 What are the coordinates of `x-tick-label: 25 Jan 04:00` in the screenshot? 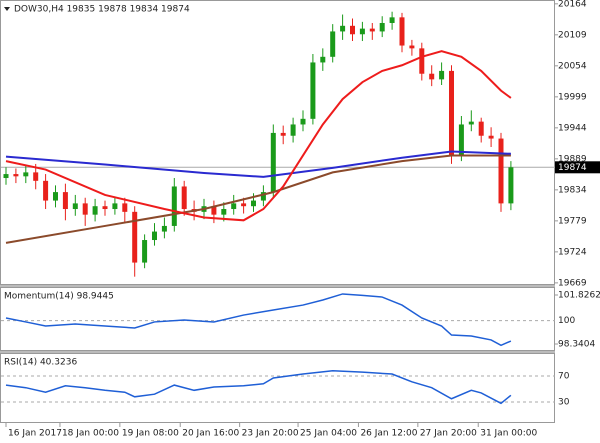 It's located at (328, 434).